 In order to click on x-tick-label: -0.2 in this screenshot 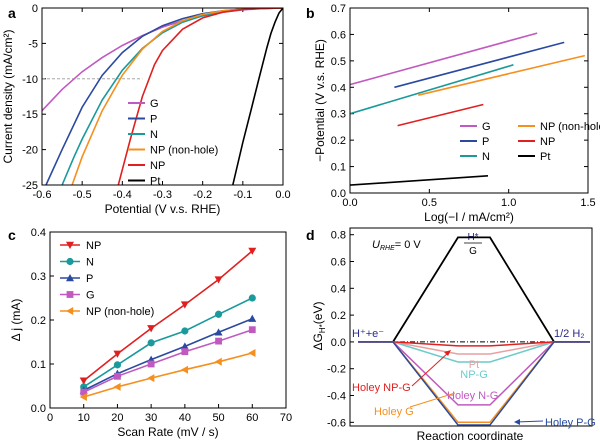, I will do `click(202, 195)`.